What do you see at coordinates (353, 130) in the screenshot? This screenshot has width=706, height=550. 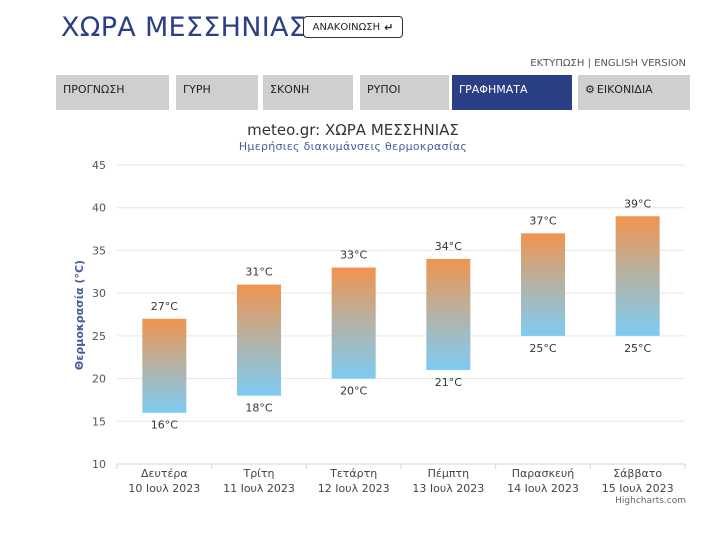 I see `chart-title: meteo.gr: ΧΩΡΑ ΜΕΣΣΗΝΙΑΣ` at bounding box center [353, 130].